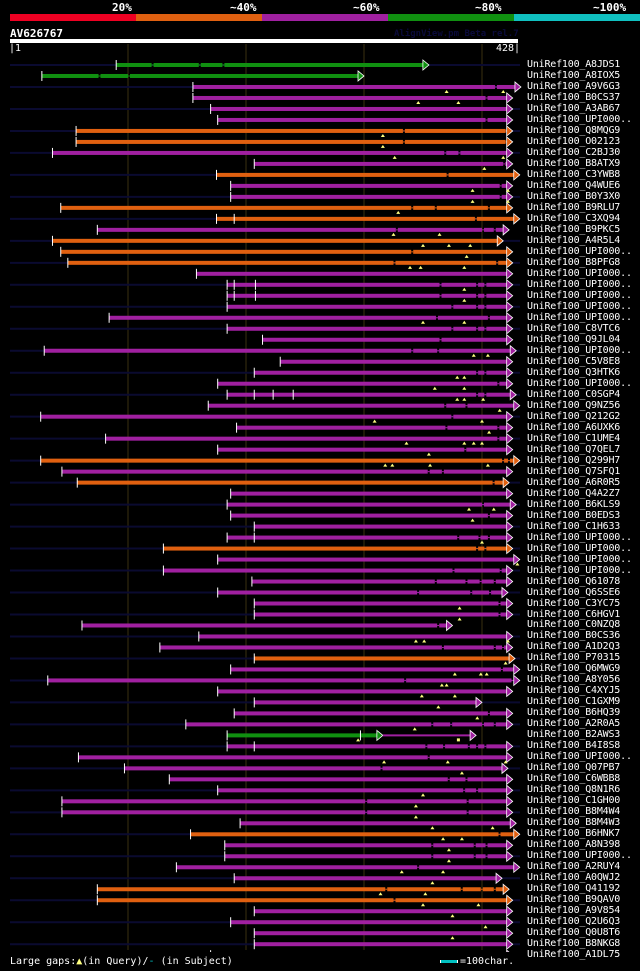 The width and height of the screenshot is (640, 971). I want to click on hit-label: UniRef100_Q9JL04, so click(574, 339).